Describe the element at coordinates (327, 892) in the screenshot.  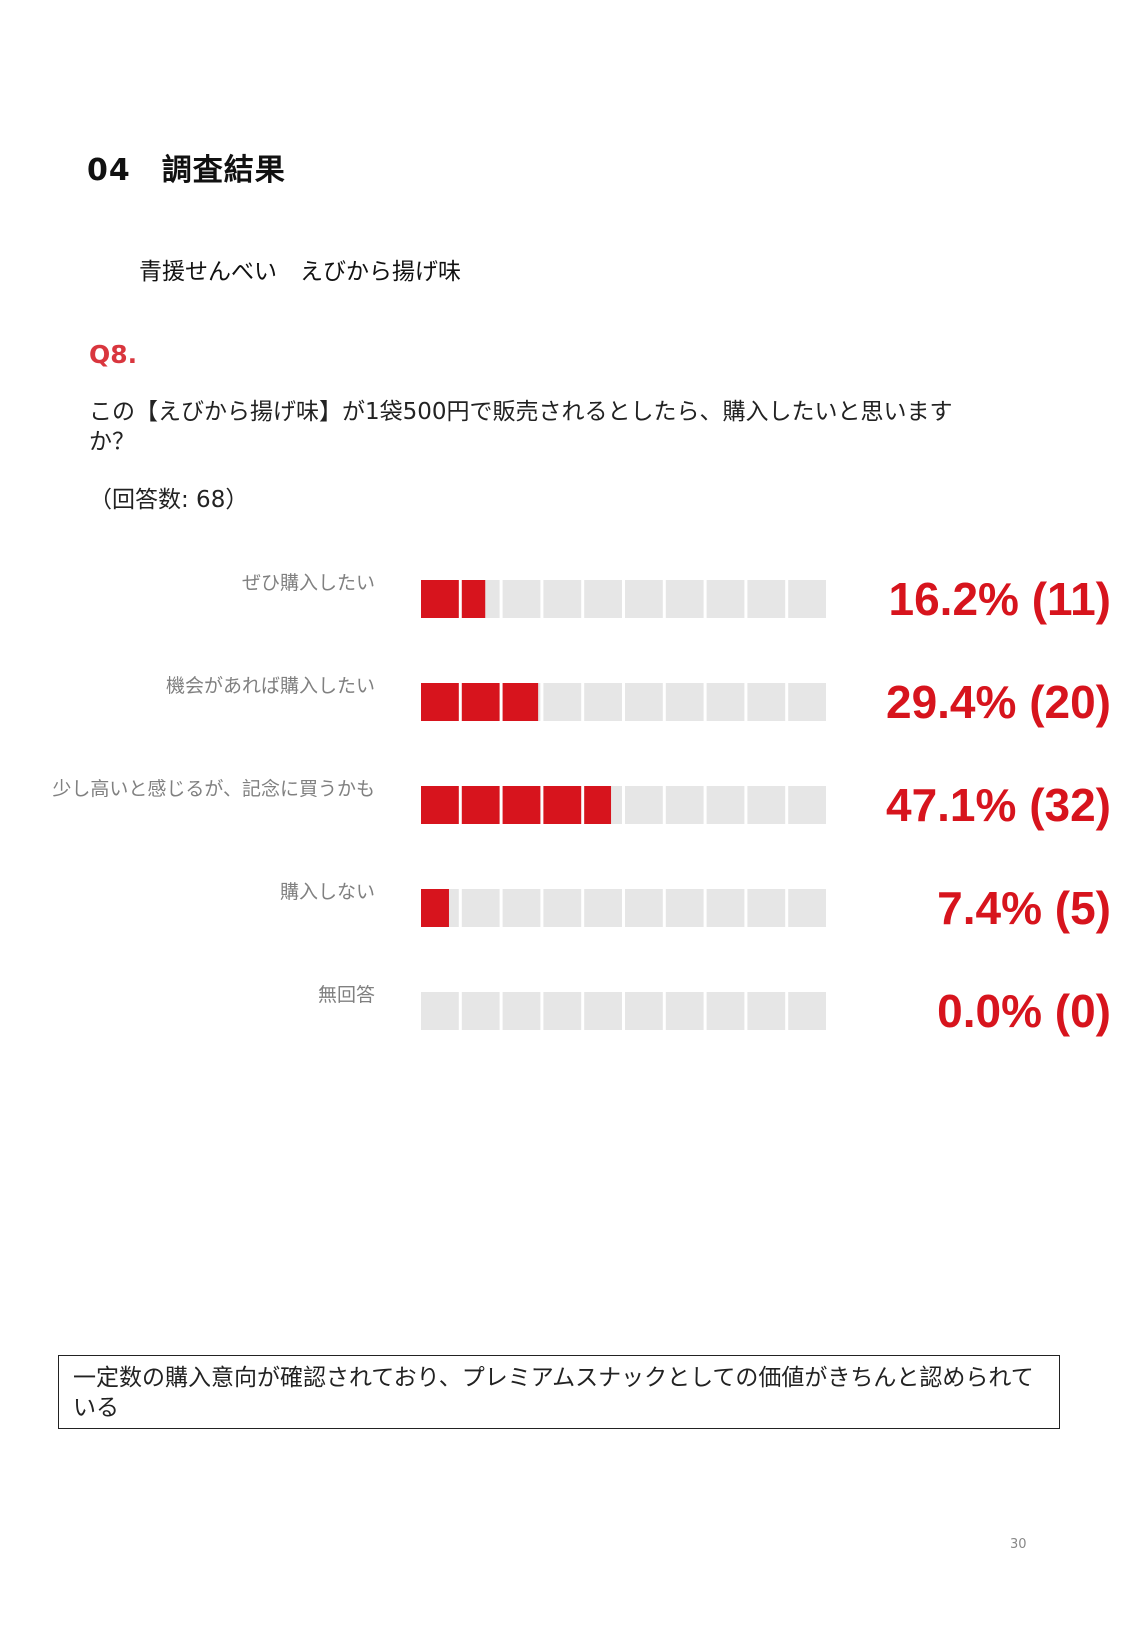
I see `category-label: 購入しない` at that location.